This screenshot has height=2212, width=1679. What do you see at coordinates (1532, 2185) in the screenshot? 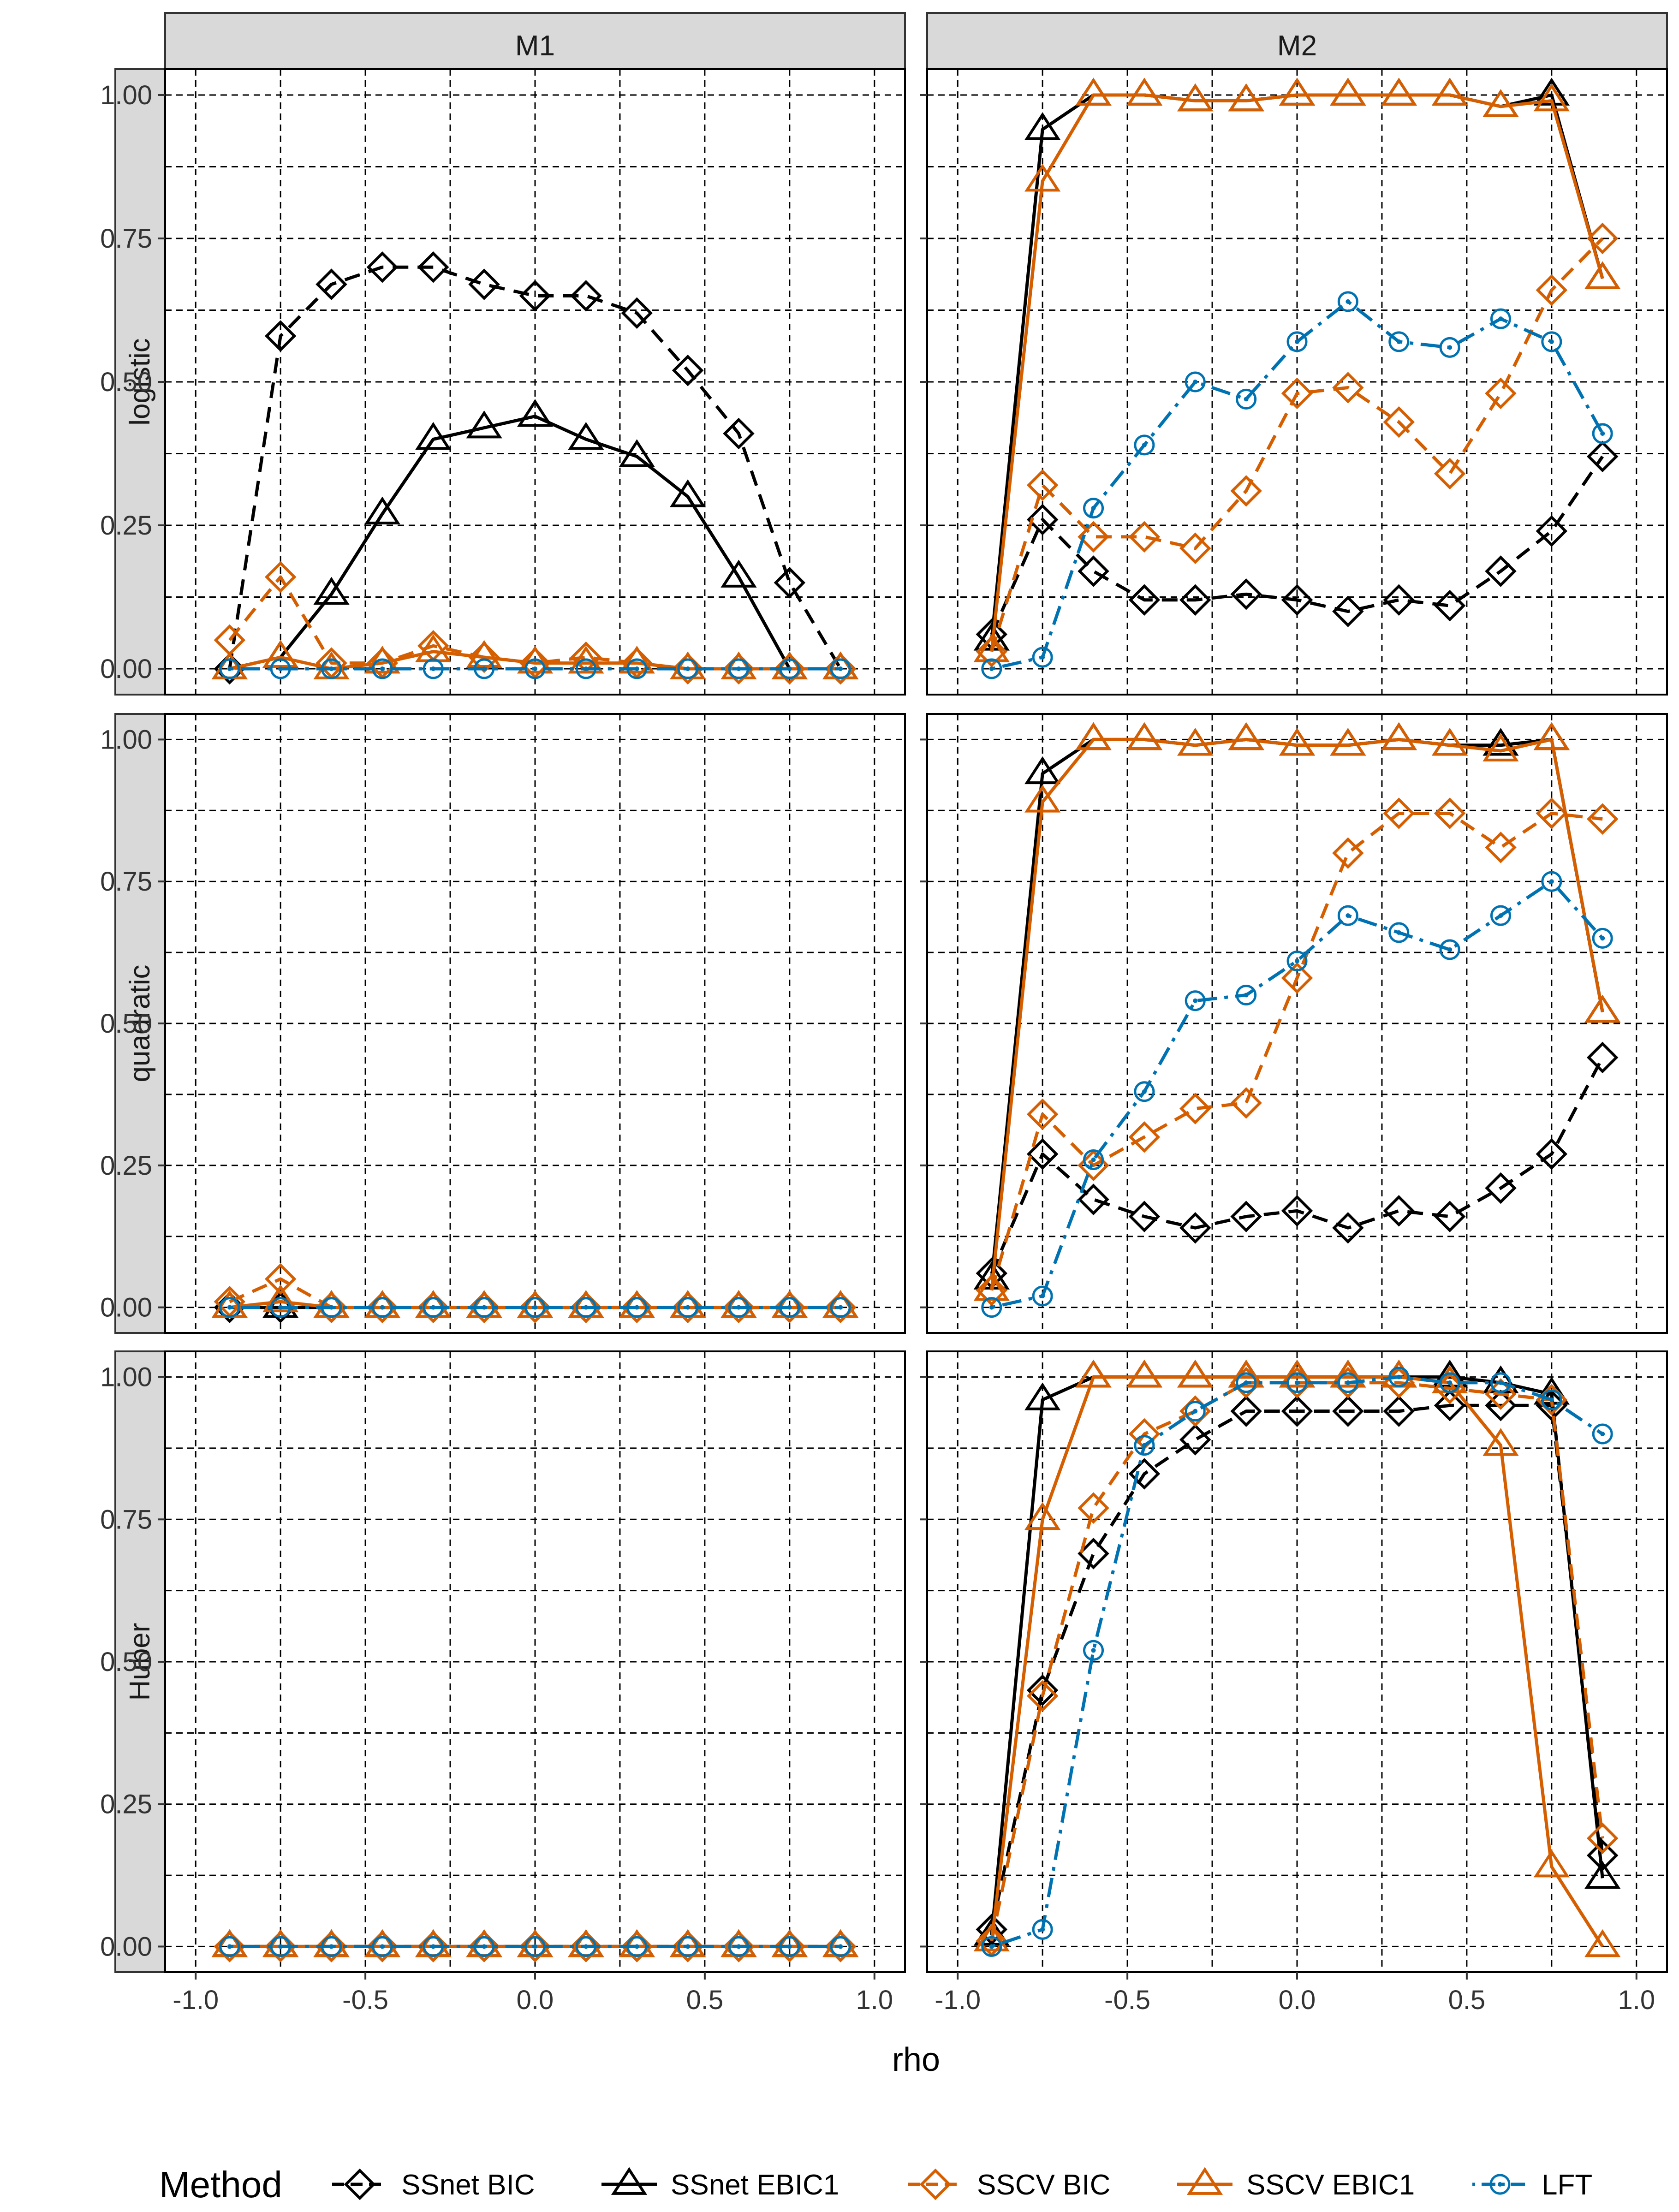
I see `legend-item-lft: LFT` at bounding box center [1532, 2185].